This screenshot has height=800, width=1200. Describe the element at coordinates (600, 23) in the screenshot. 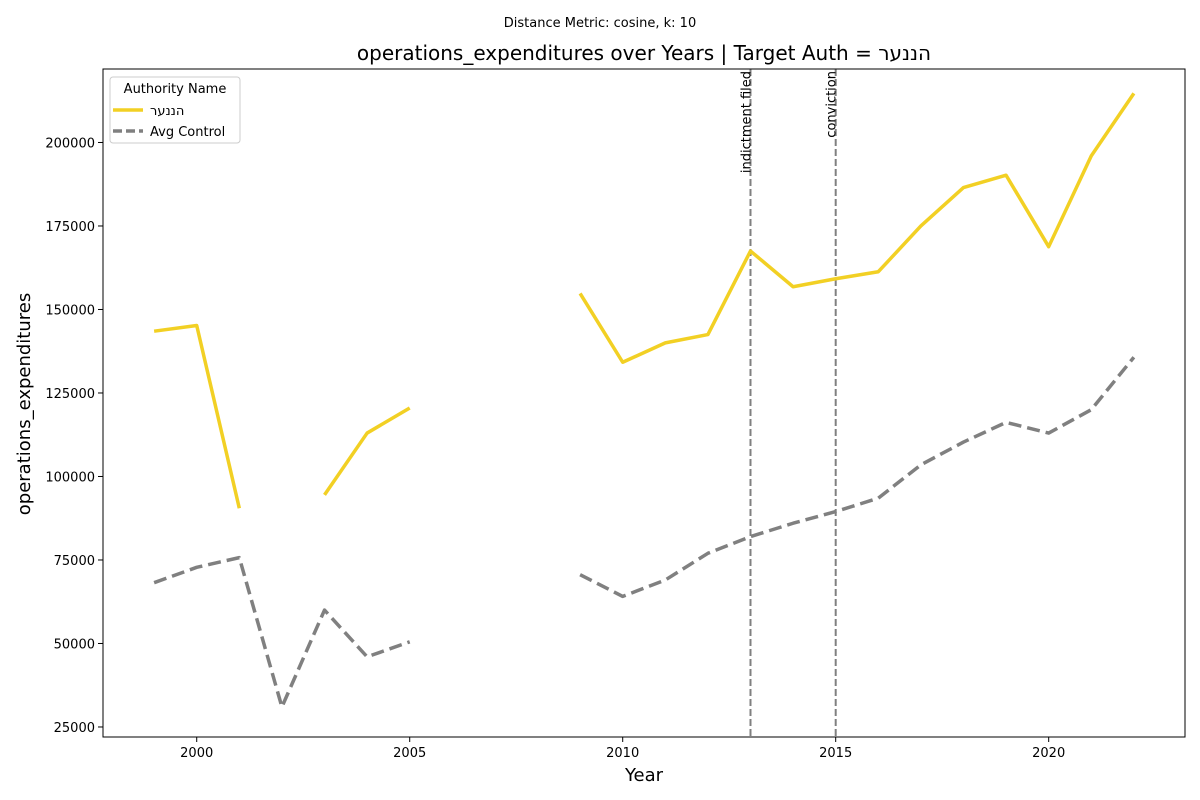

I see `chart-suptitle: Distance Metric: cosine, k: 10` at that location.